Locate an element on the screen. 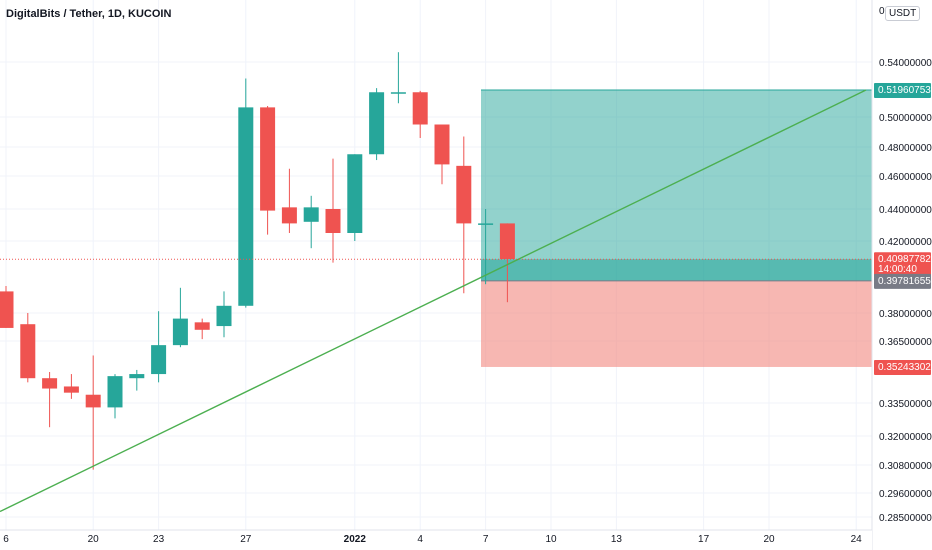 This screenshot has height=550, width=932. current-price-label: 14:00:40 is located at coordinates (897, 269).